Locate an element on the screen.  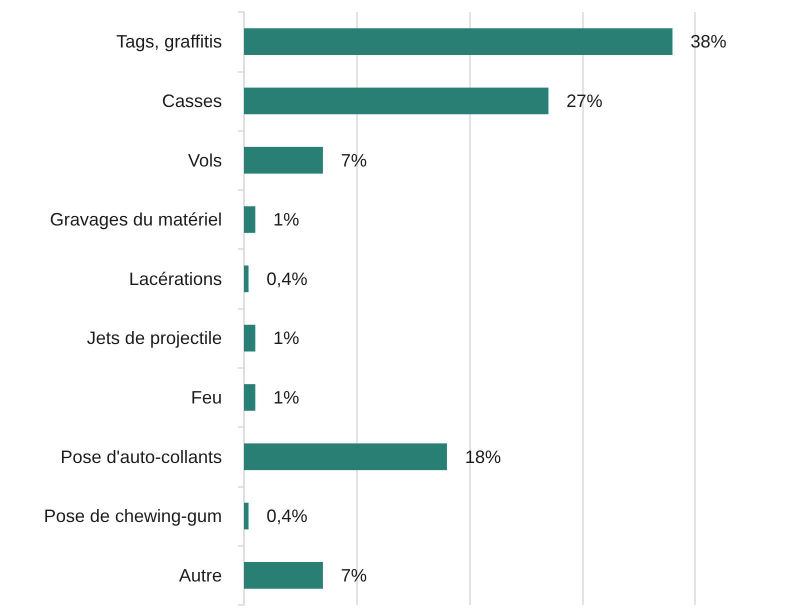
y-tick-label: Casses is located at coordinates (192, 100).